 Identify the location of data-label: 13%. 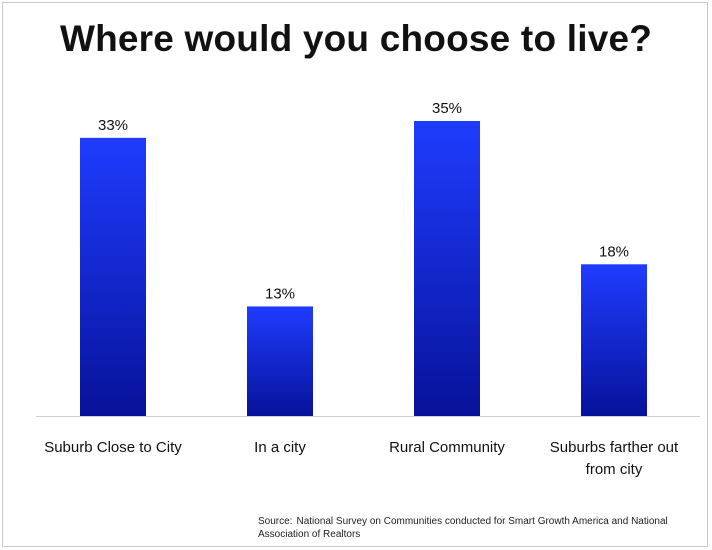
(280, 293).